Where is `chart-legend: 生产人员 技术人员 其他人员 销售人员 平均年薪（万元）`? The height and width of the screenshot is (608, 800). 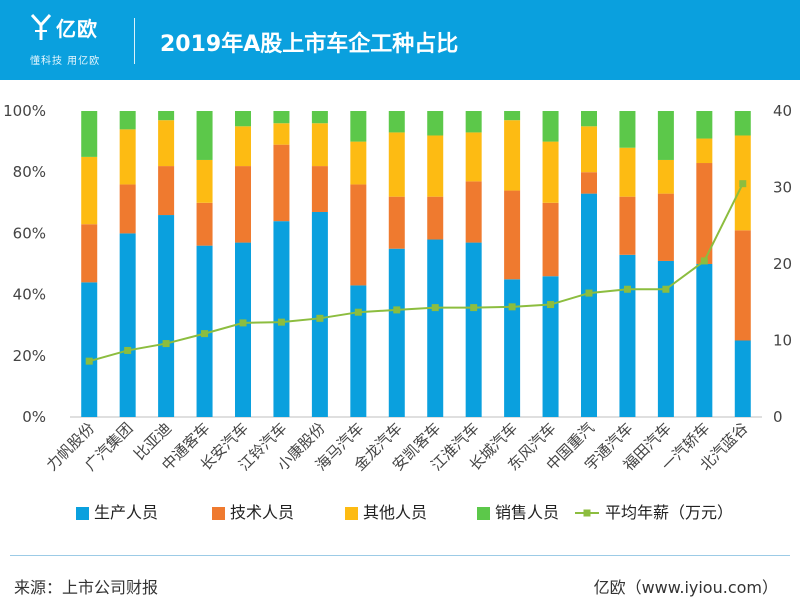 chart-legend: 生产人员 技术人员 其他人员 销售人员 平均年薪（万元） is located at coordinates (404, 512).